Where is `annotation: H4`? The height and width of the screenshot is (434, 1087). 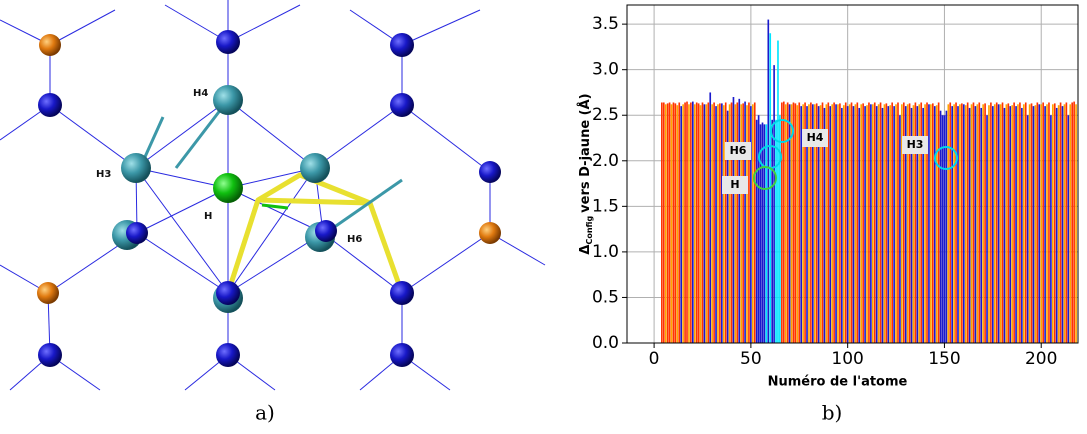 annotation: H4 is located at coordinates (815, 137).